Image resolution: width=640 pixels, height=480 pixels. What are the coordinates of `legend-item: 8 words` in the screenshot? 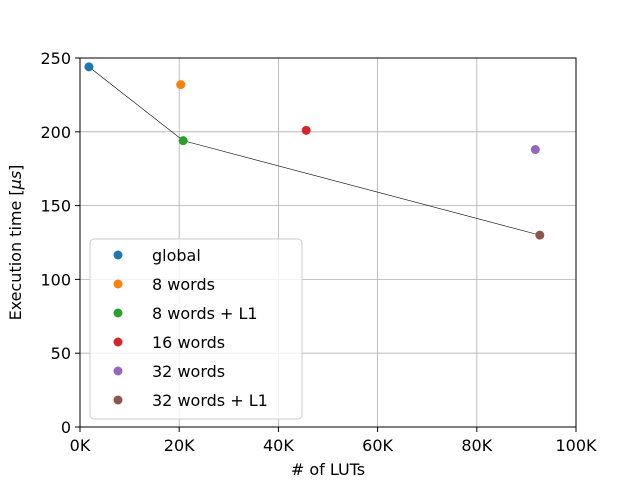 It's located at (164, 284).